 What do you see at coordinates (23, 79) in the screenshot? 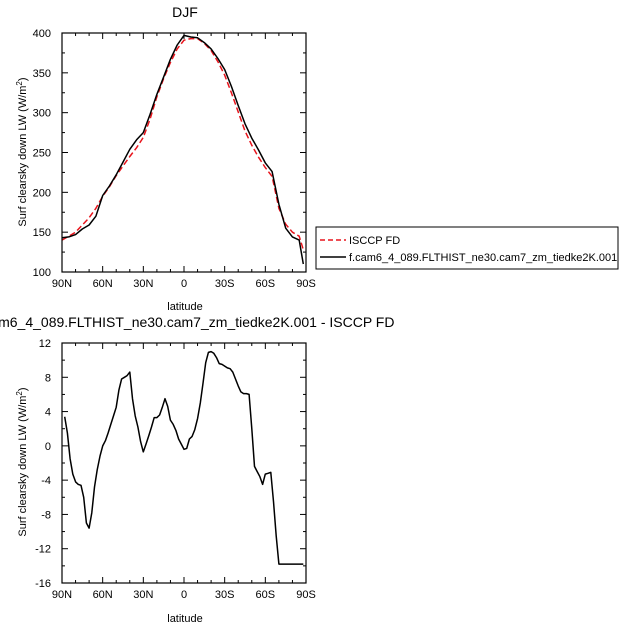
I see `top-y-label-end: )` at bounding box center [23, 79].